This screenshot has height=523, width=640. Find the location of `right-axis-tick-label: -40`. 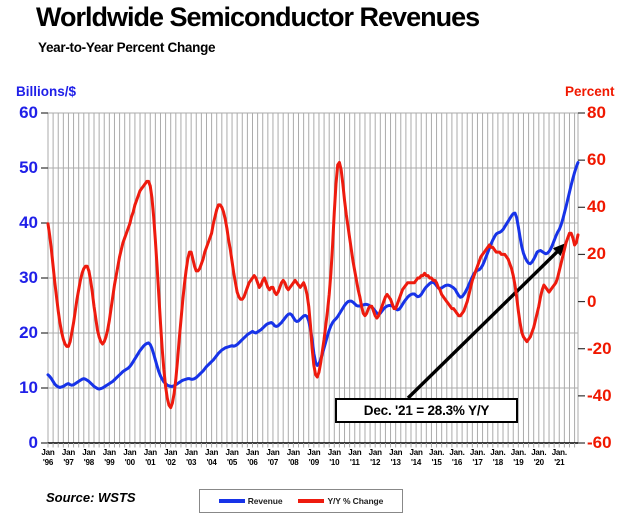

right-axis-tick-label: -40 is located at coordinates (599, 395).